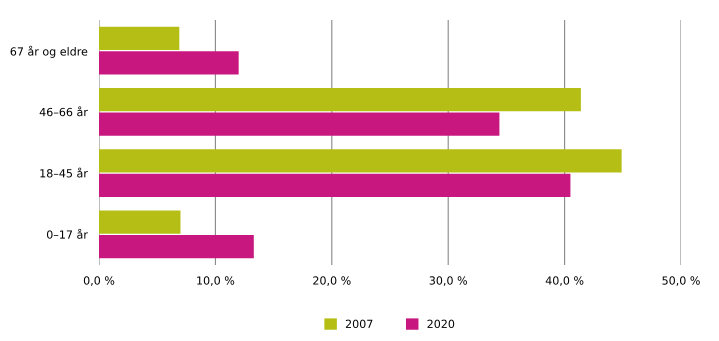 This screenshot has height=341, width=719. I want to click on y-tick-label: 46–66 år, so click(64, 111).